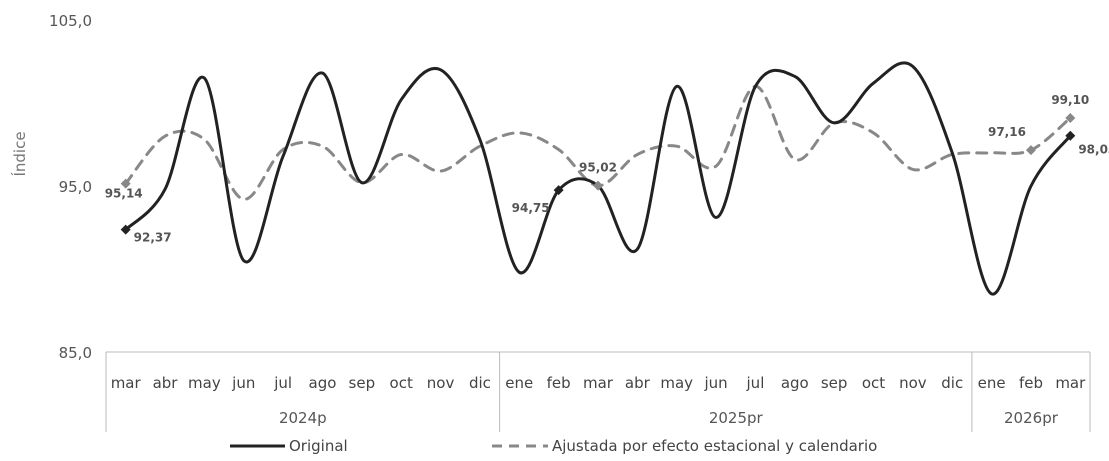  What do you see at coordinates (19, 153) in the screenshot?
I see `y-axis-title: Índice` at bounding box center [19, 153].